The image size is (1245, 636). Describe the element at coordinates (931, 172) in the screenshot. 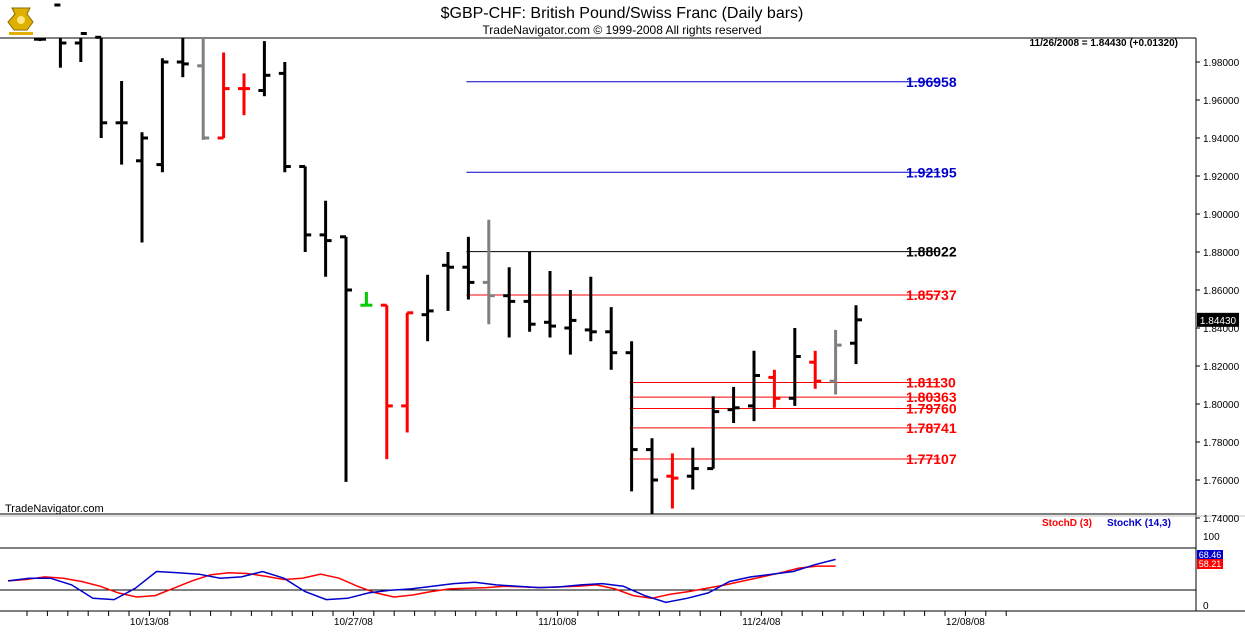

I see `price-level-label: 1.92195` at that location.